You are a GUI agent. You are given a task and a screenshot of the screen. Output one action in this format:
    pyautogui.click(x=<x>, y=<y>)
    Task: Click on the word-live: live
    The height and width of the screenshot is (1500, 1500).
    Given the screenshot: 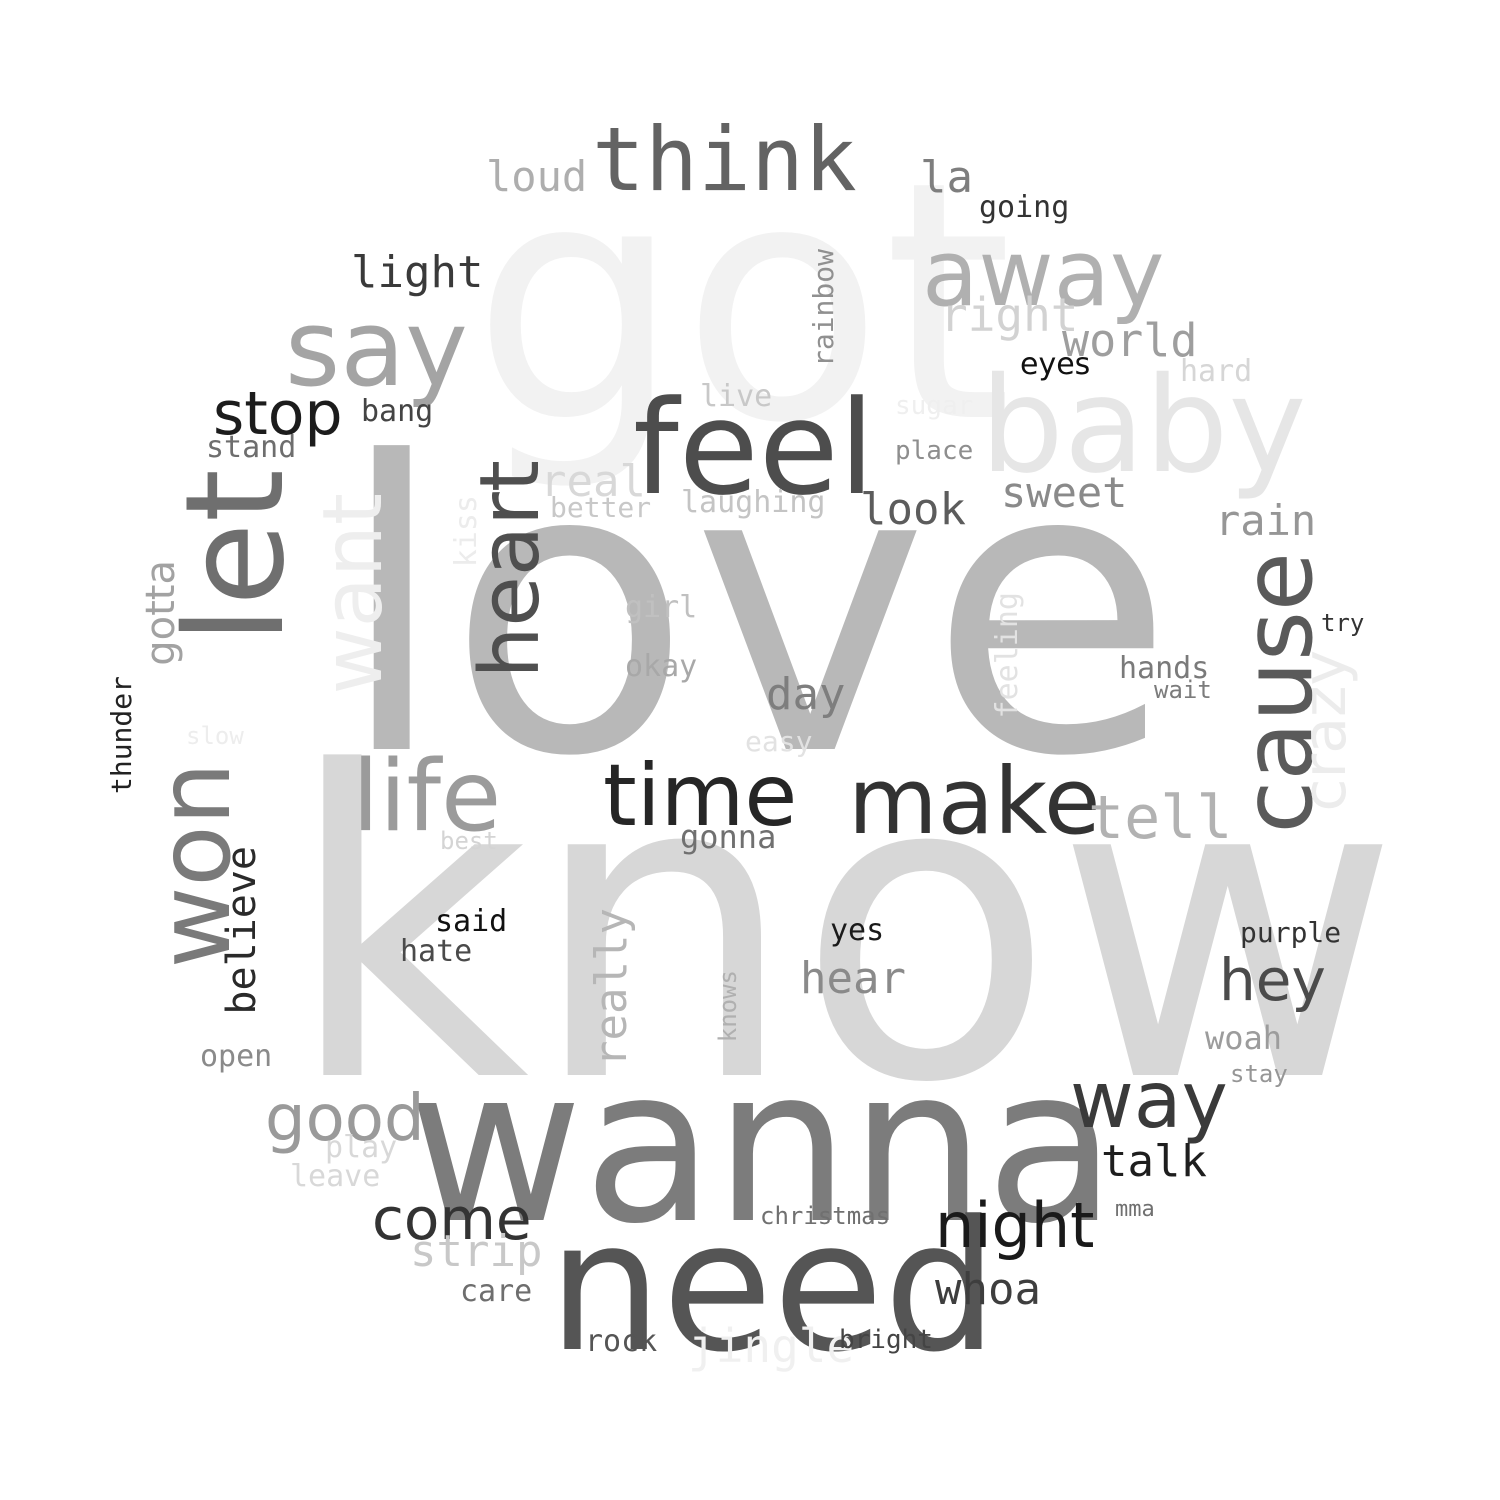 What is the action you would take?
    pyautogui.click(x=736, y=396)
    